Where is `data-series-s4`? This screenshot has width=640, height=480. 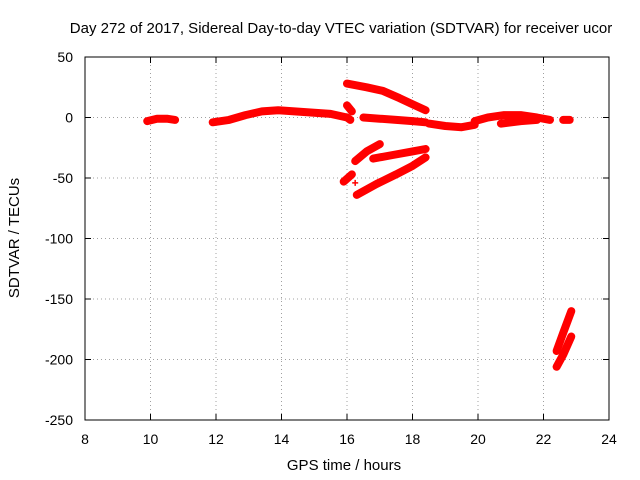 data-series-s4 is located at coordinates (386, 97).